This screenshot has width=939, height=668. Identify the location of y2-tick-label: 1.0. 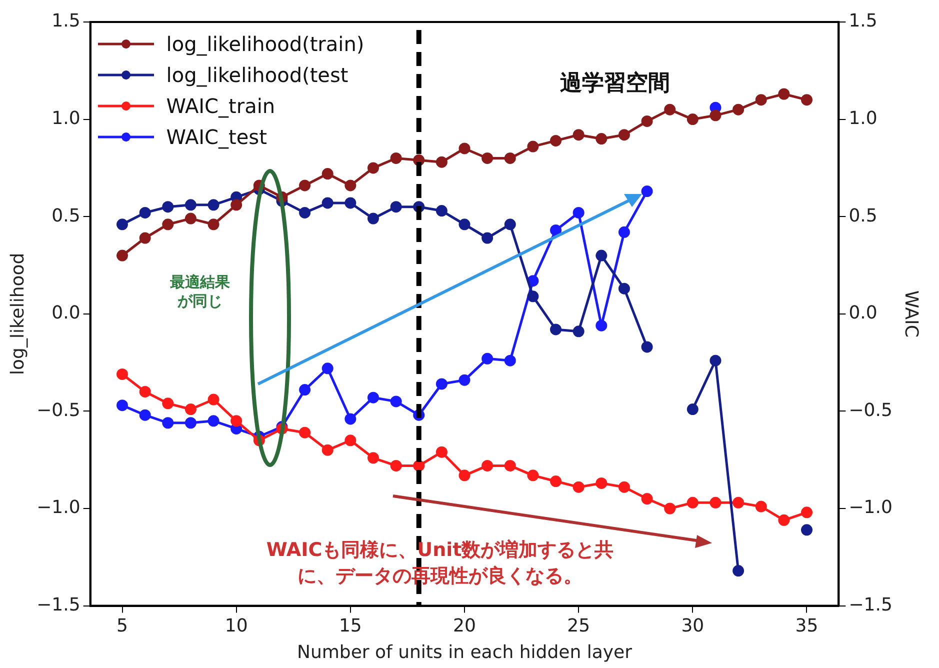
(863, 118).